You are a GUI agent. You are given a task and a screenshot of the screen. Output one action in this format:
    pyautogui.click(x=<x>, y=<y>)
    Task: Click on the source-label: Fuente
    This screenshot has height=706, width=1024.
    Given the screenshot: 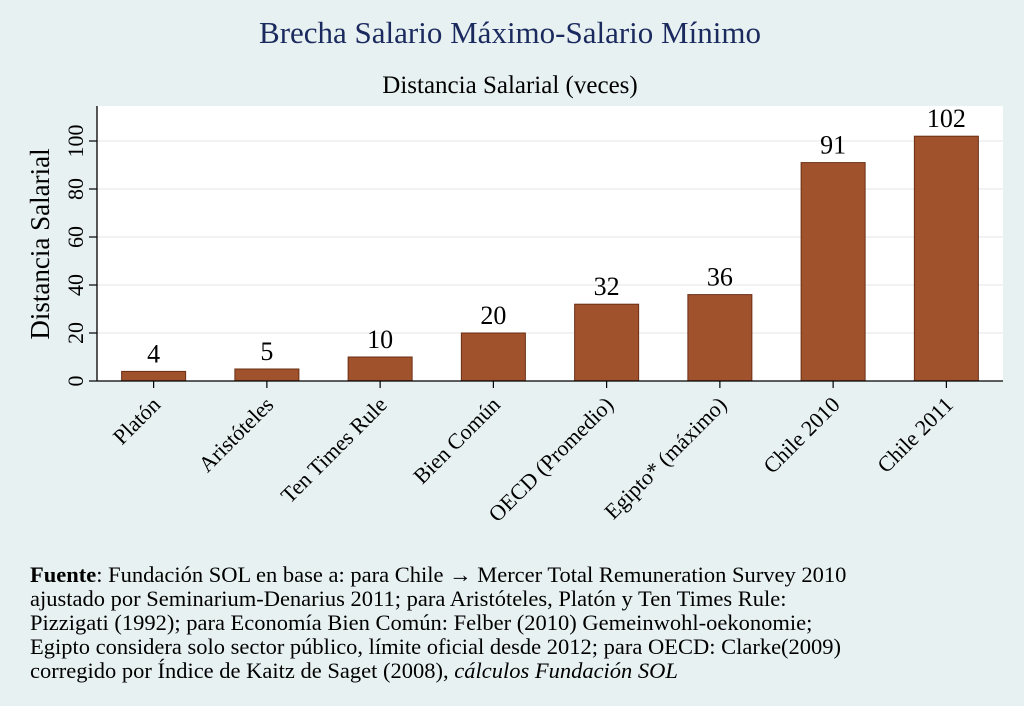 What is the action you would take?
    pyautogui.click(x=63, y=574)
    